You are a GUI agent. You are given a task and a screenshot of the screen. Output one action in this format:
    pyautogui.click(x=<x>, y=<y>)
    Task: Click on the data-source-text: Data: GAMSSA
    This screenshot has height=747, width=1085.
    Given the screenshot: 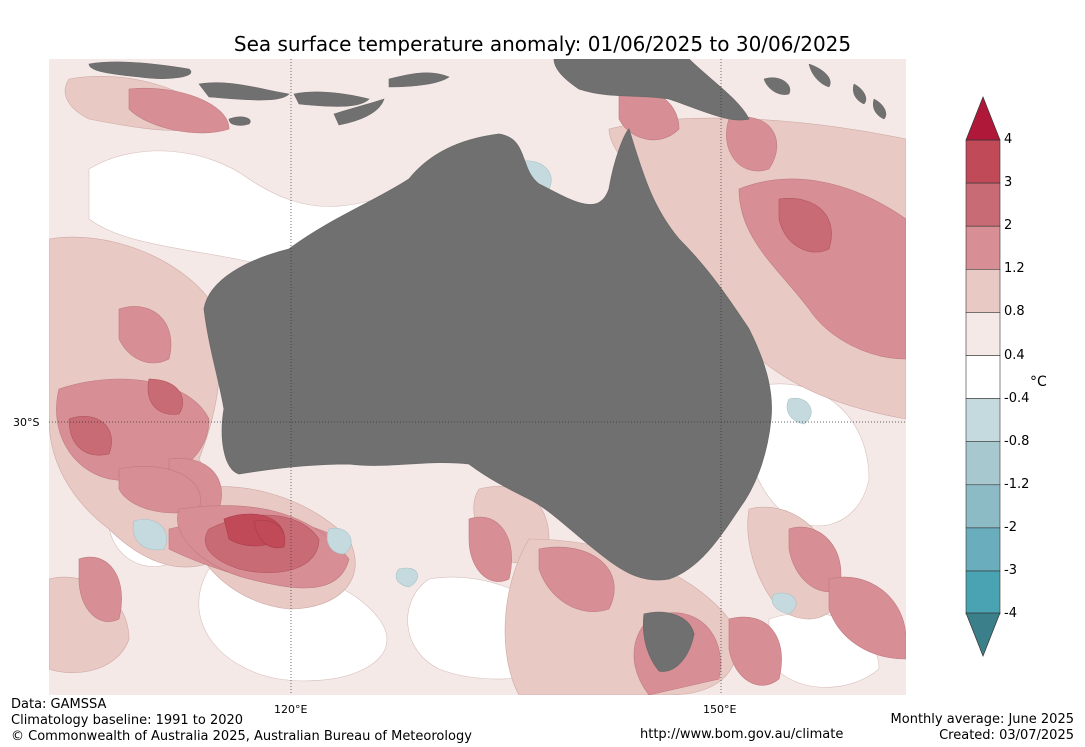 What is the action you would take?
    pyautogui.click(x=59, y=704)
    